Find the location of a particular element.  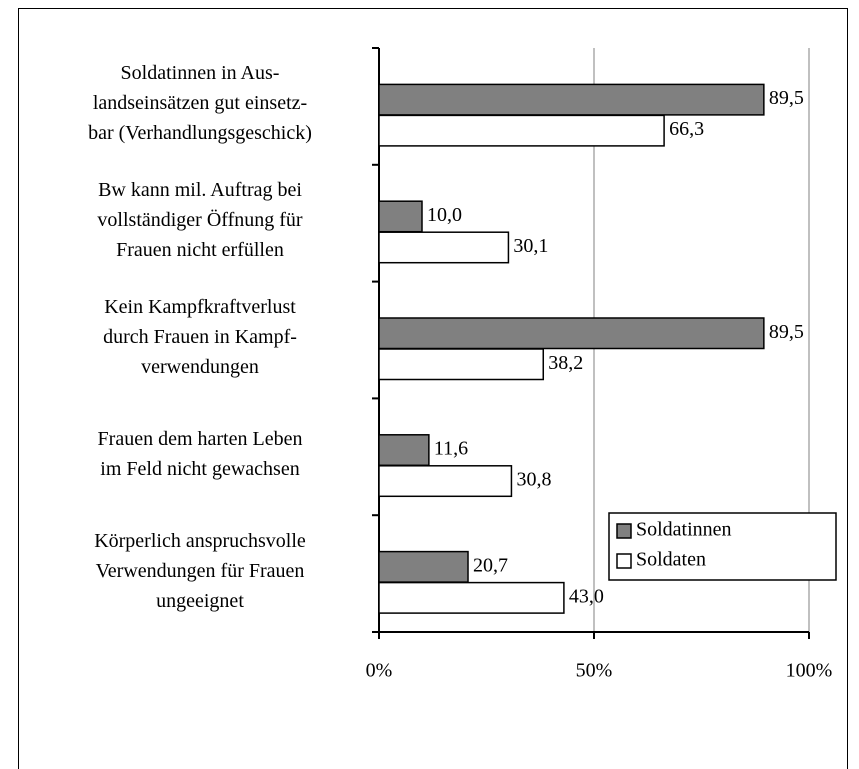

value-label: 30,1 is located at coordinates (530, 246).